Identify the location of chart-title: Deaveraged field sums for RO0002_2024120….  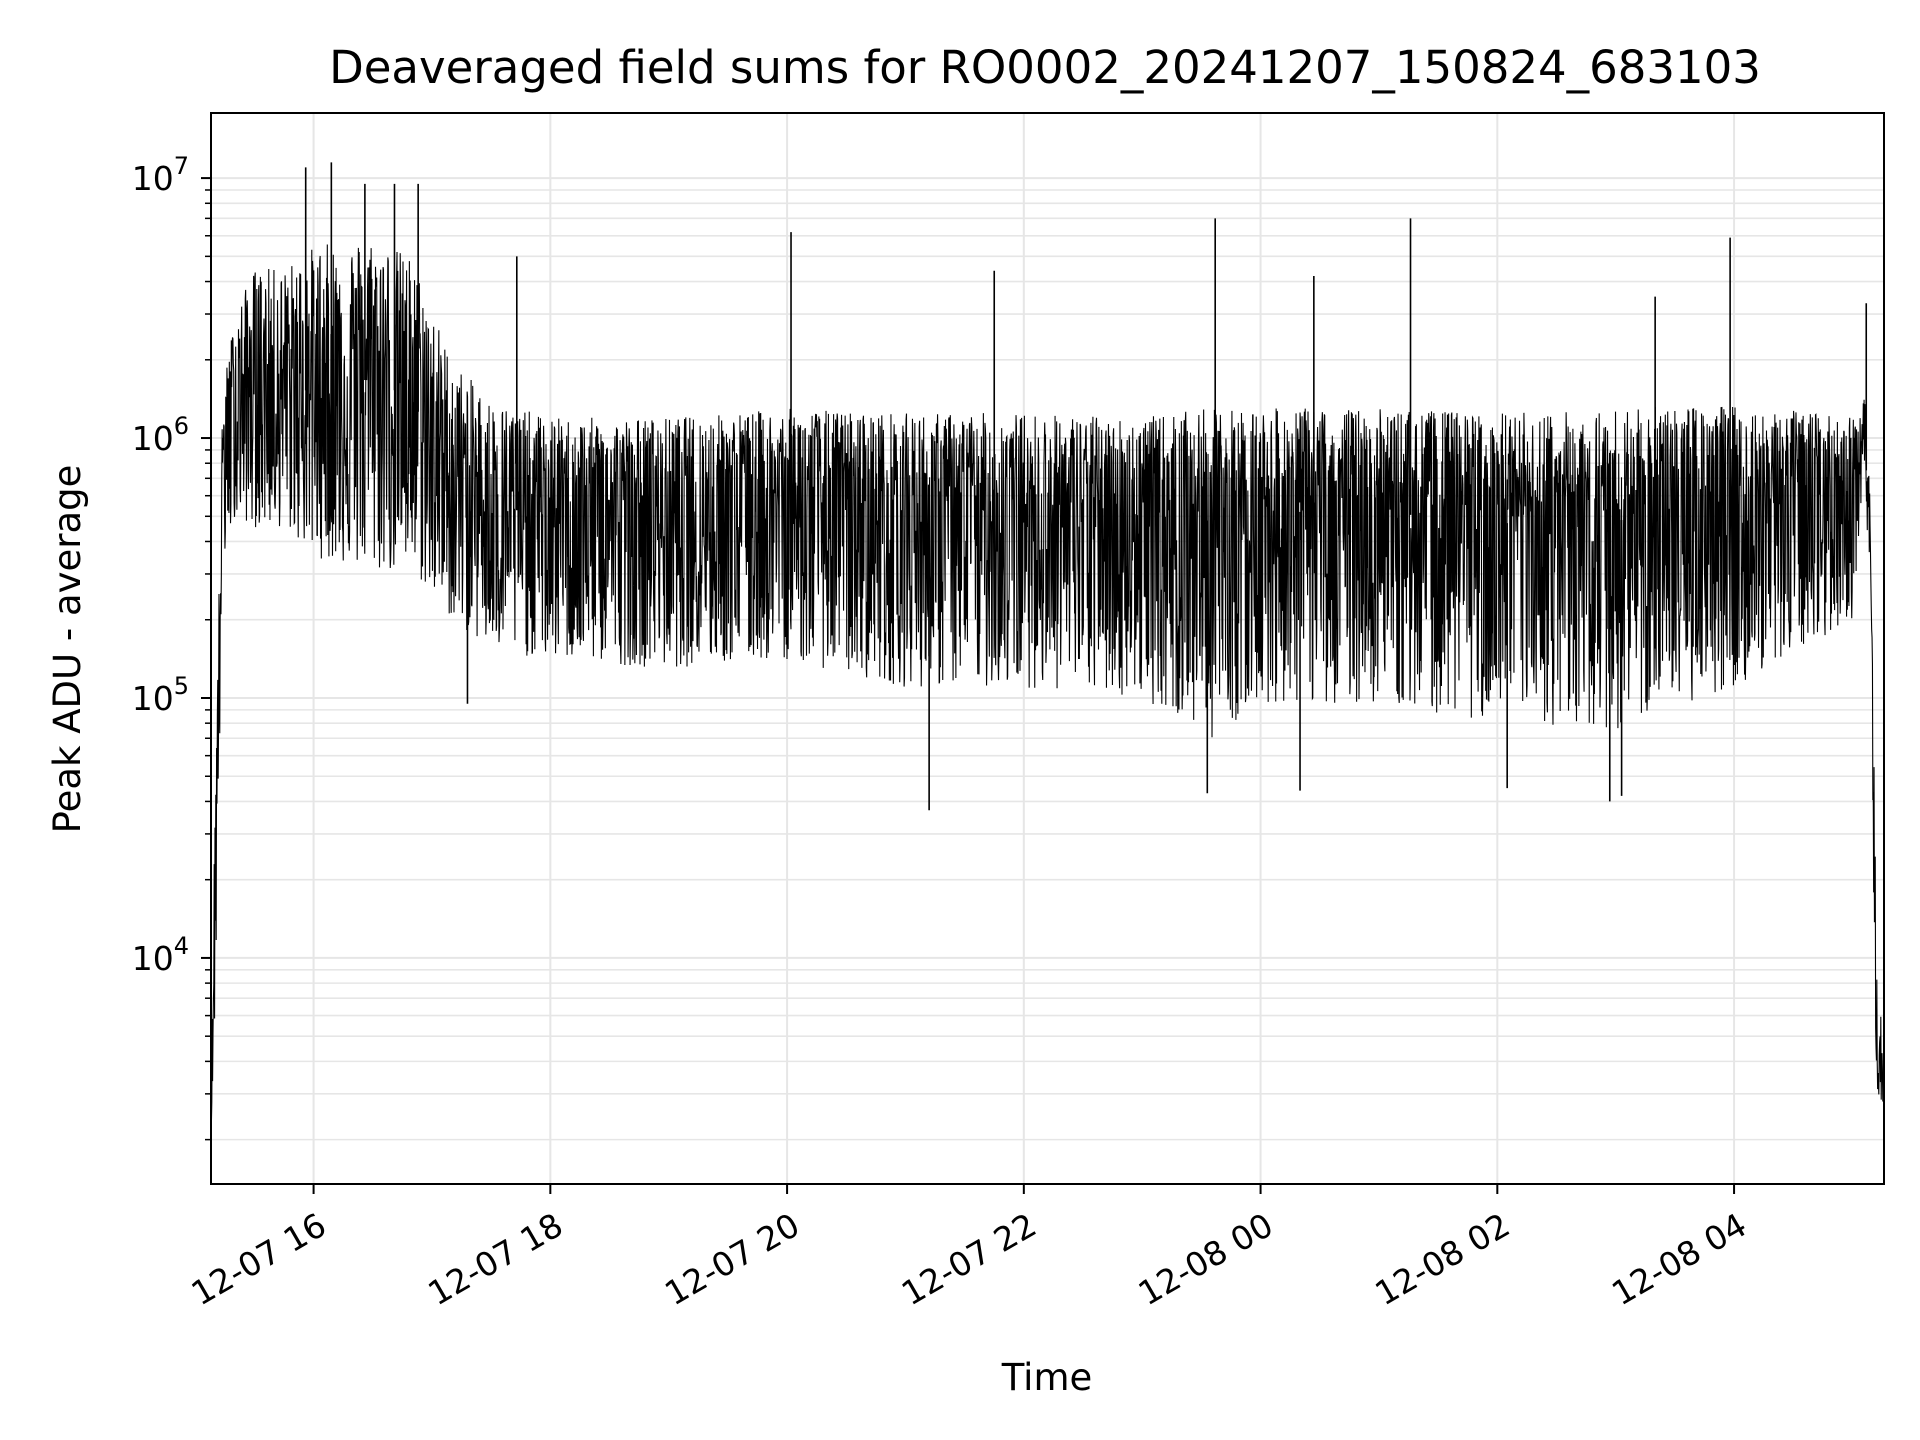
(1045, 67).